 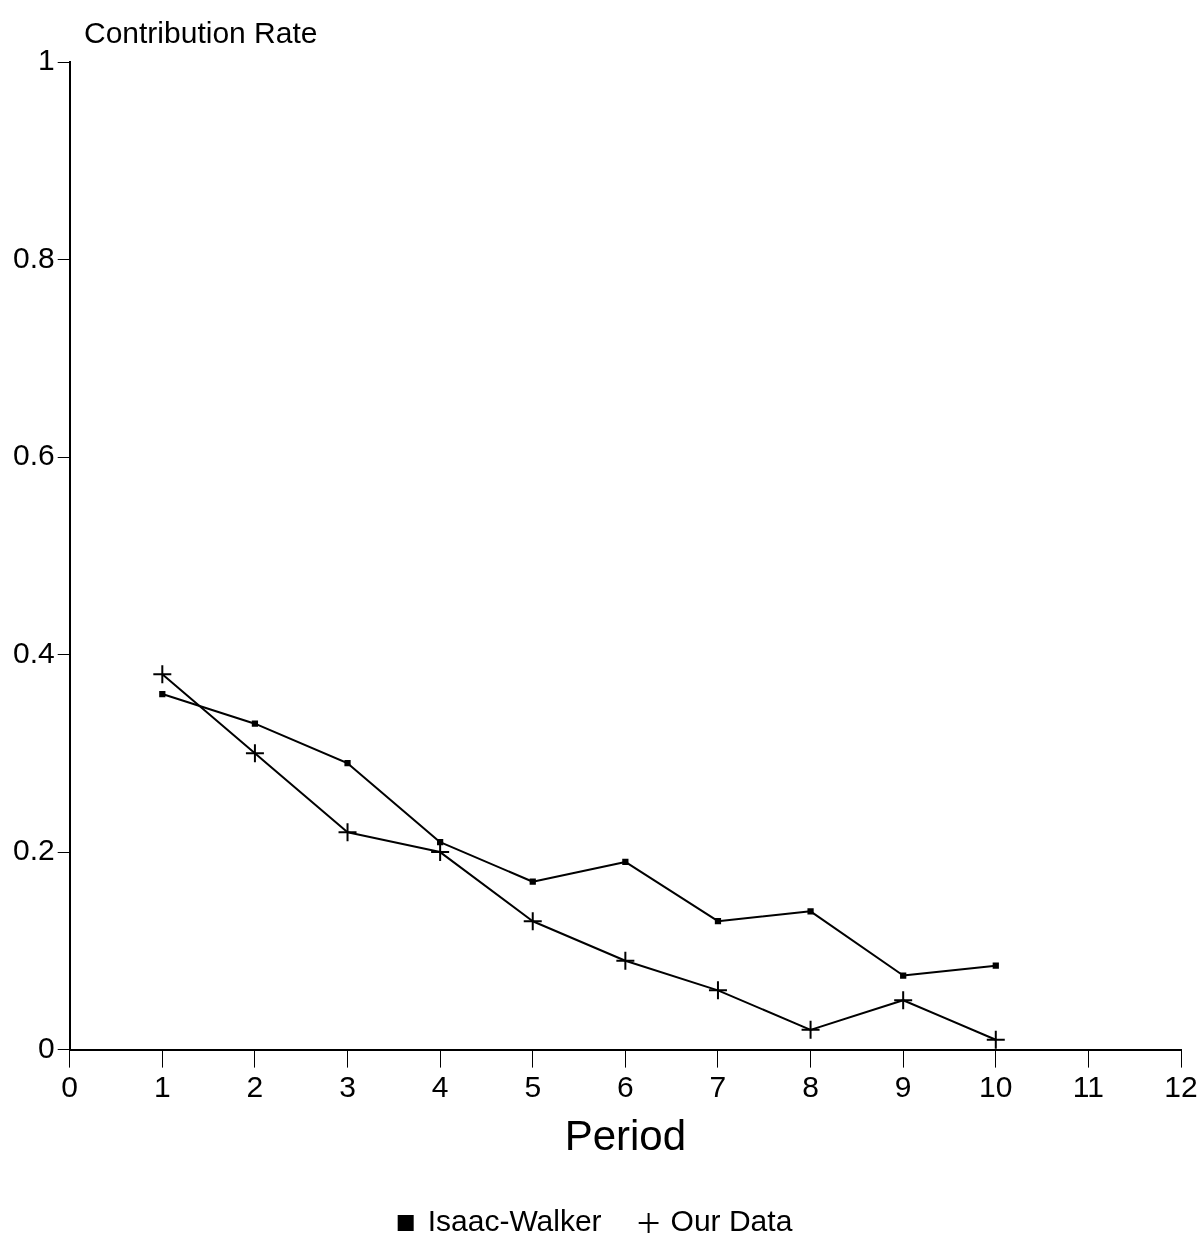 I want to click on x-tick-label: 9, so click(x=903, y=1086).